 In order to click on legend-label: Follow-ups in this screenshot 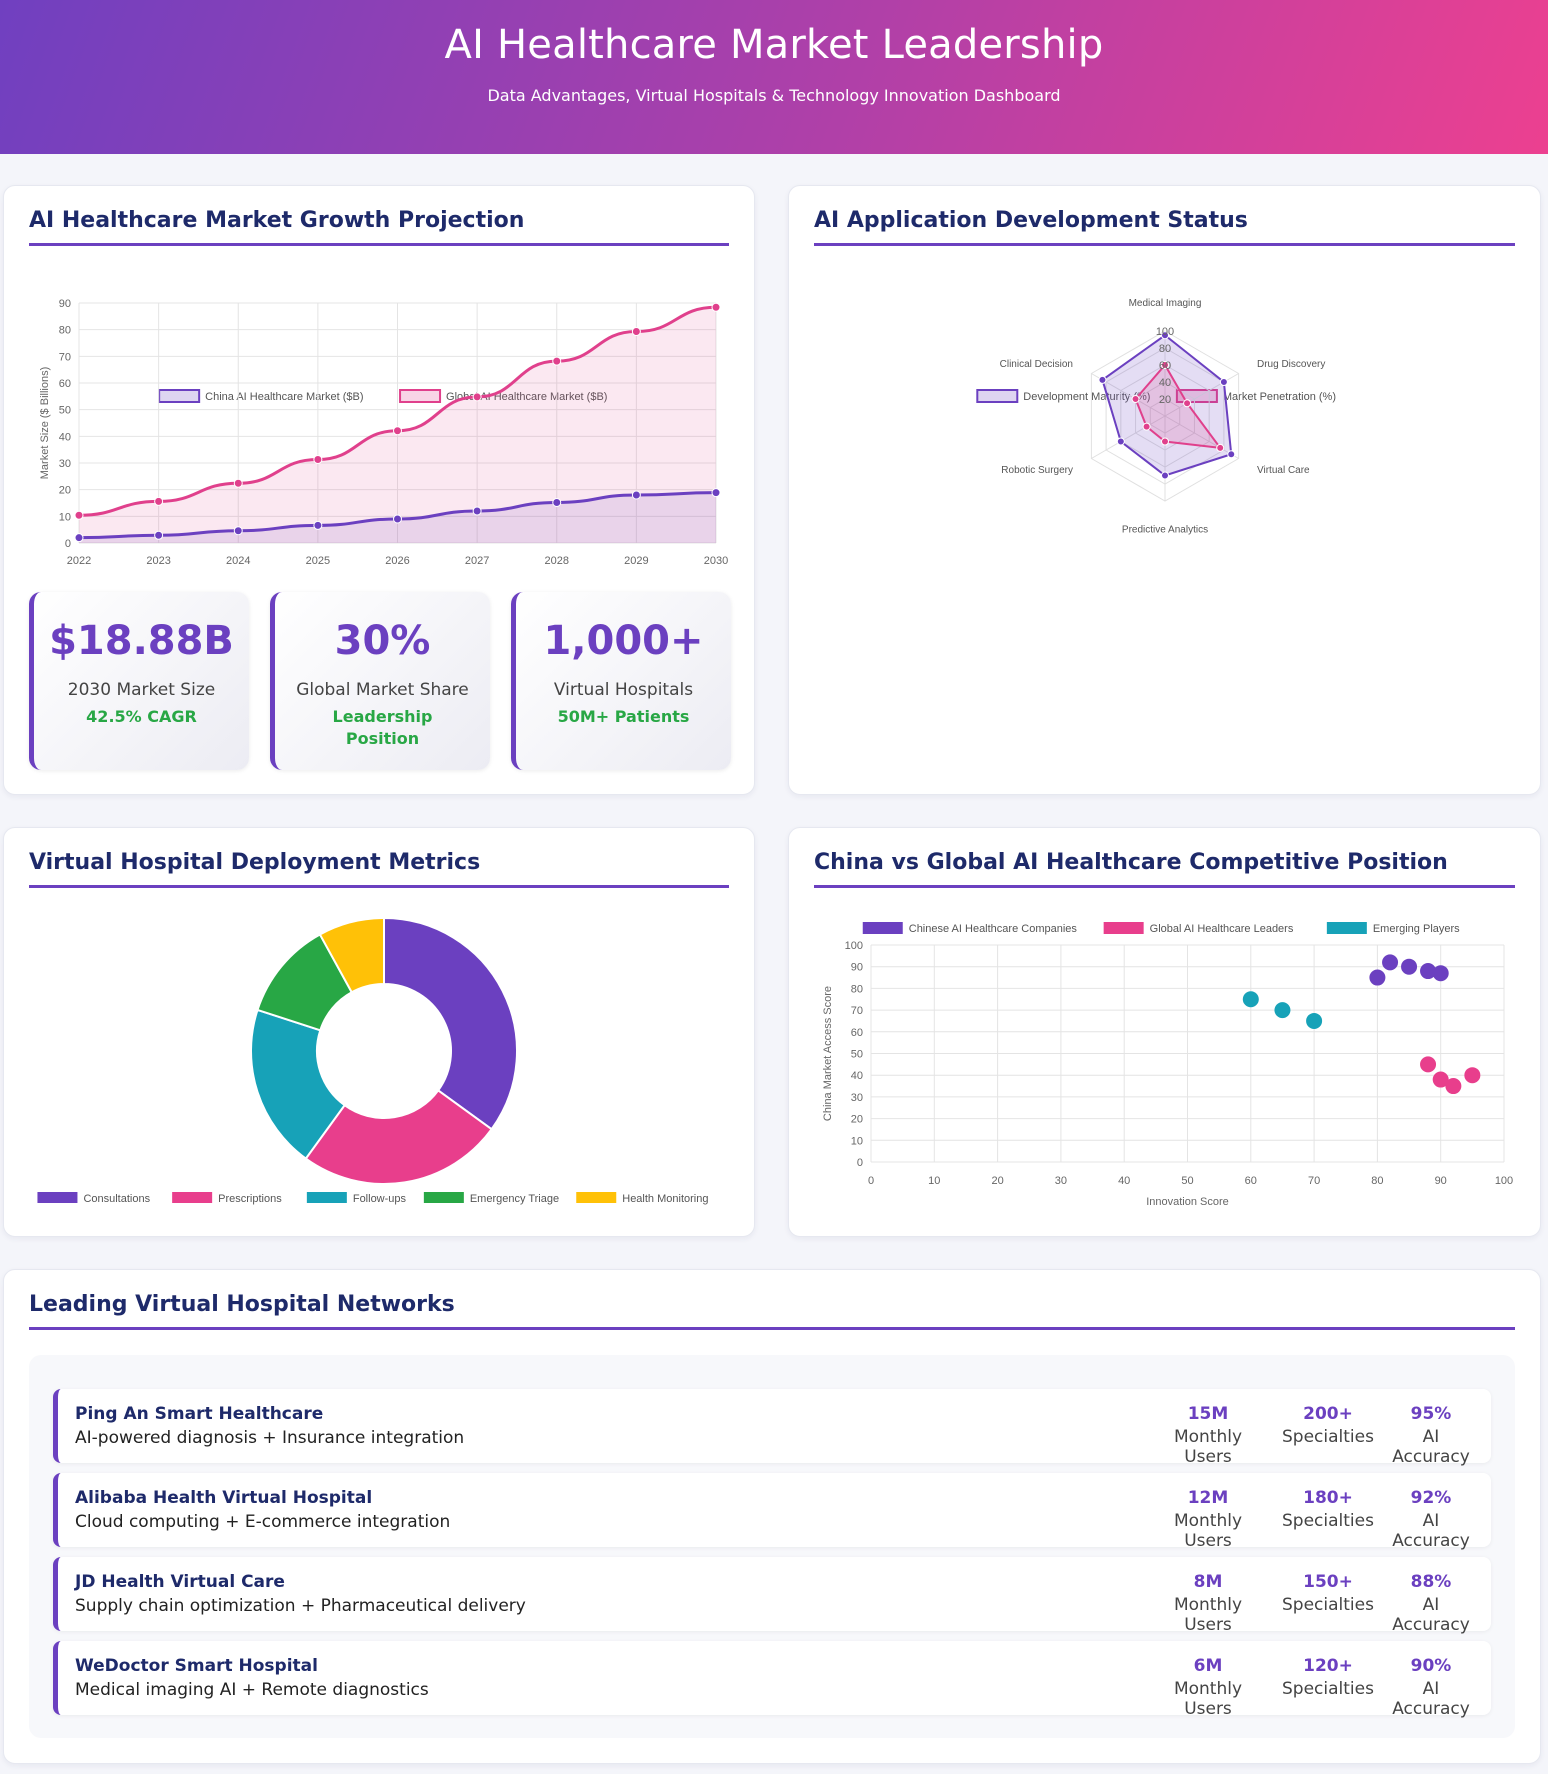, I will do `click(380, 1199)`.